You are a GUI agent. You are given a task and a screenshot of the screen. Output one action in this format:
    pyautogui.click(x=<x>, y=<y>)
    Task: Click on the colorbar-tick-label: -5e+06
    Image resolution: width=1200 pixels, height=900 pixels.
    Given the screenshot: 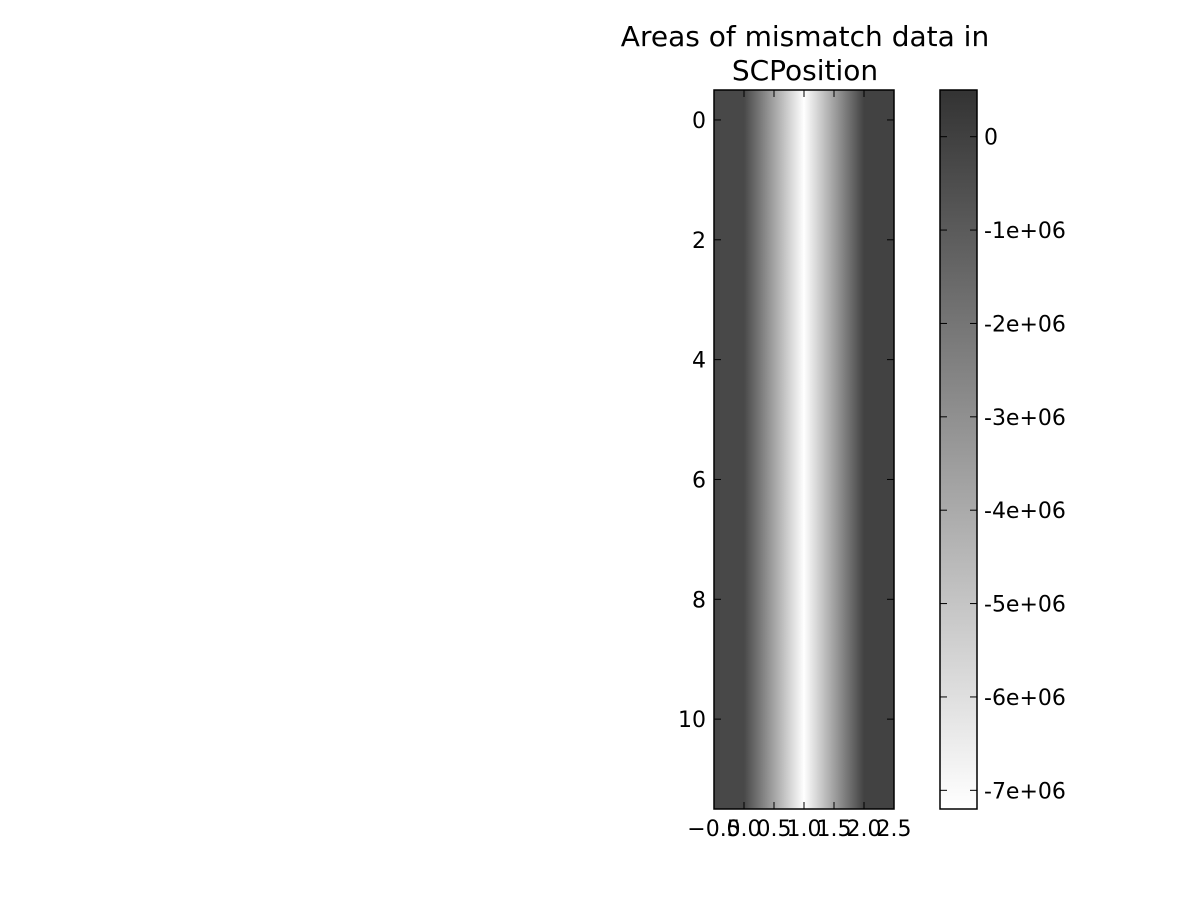 What is the action you would take?
    pyautogui.click(x=1025, y=605)
    